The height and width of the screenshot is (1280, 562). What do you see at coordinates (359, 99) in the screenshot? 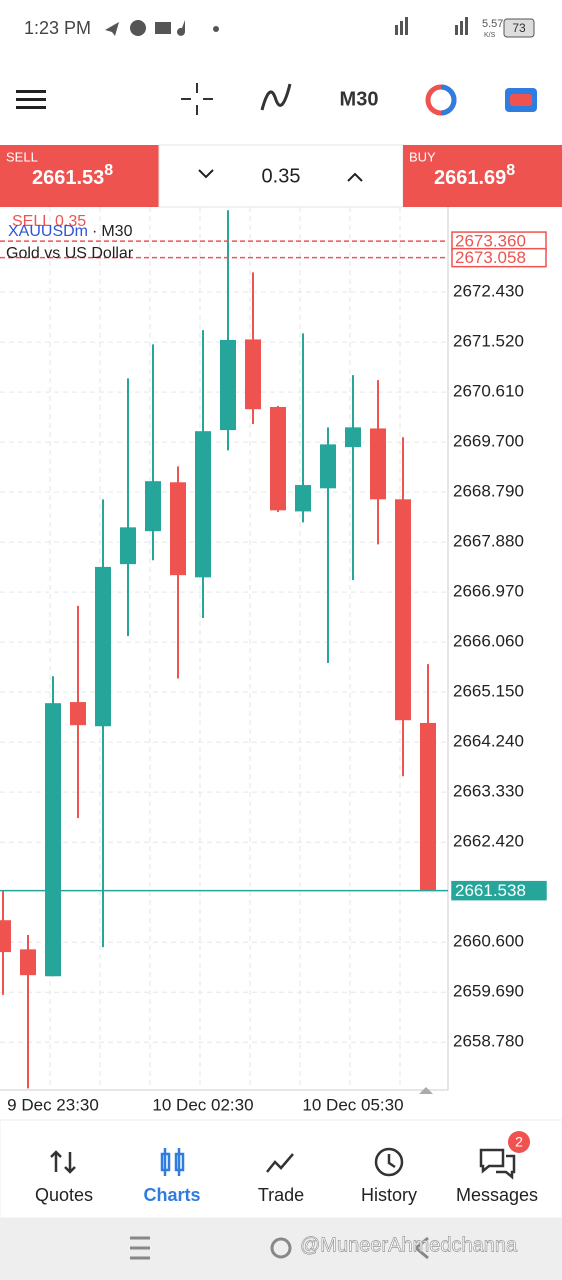
I see `timeframe-button: M30` at bounding box center [359, 99].